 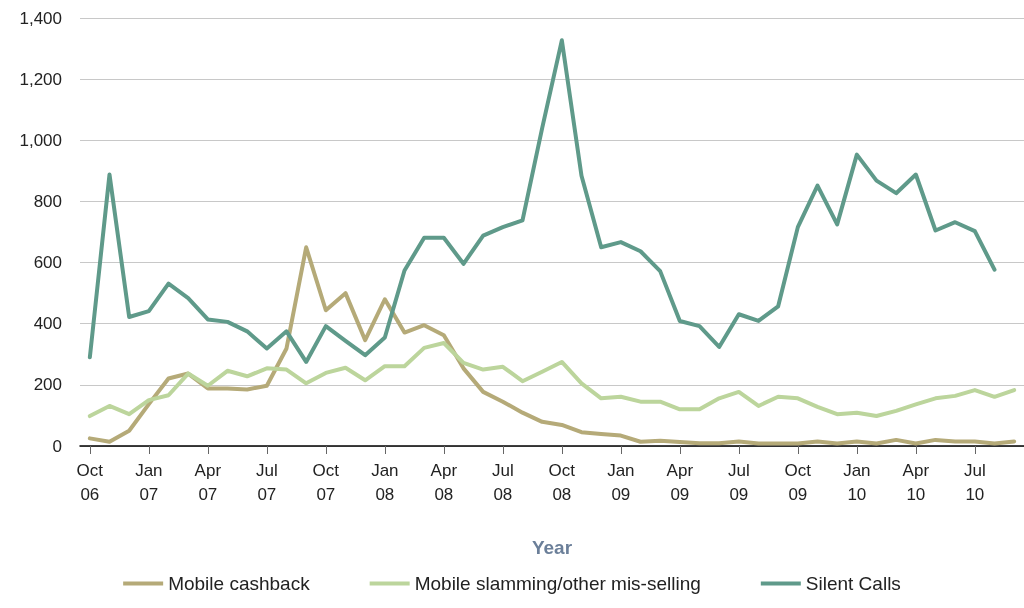 I want to click on y-tick-label: 400, so click(x=47, y=324).